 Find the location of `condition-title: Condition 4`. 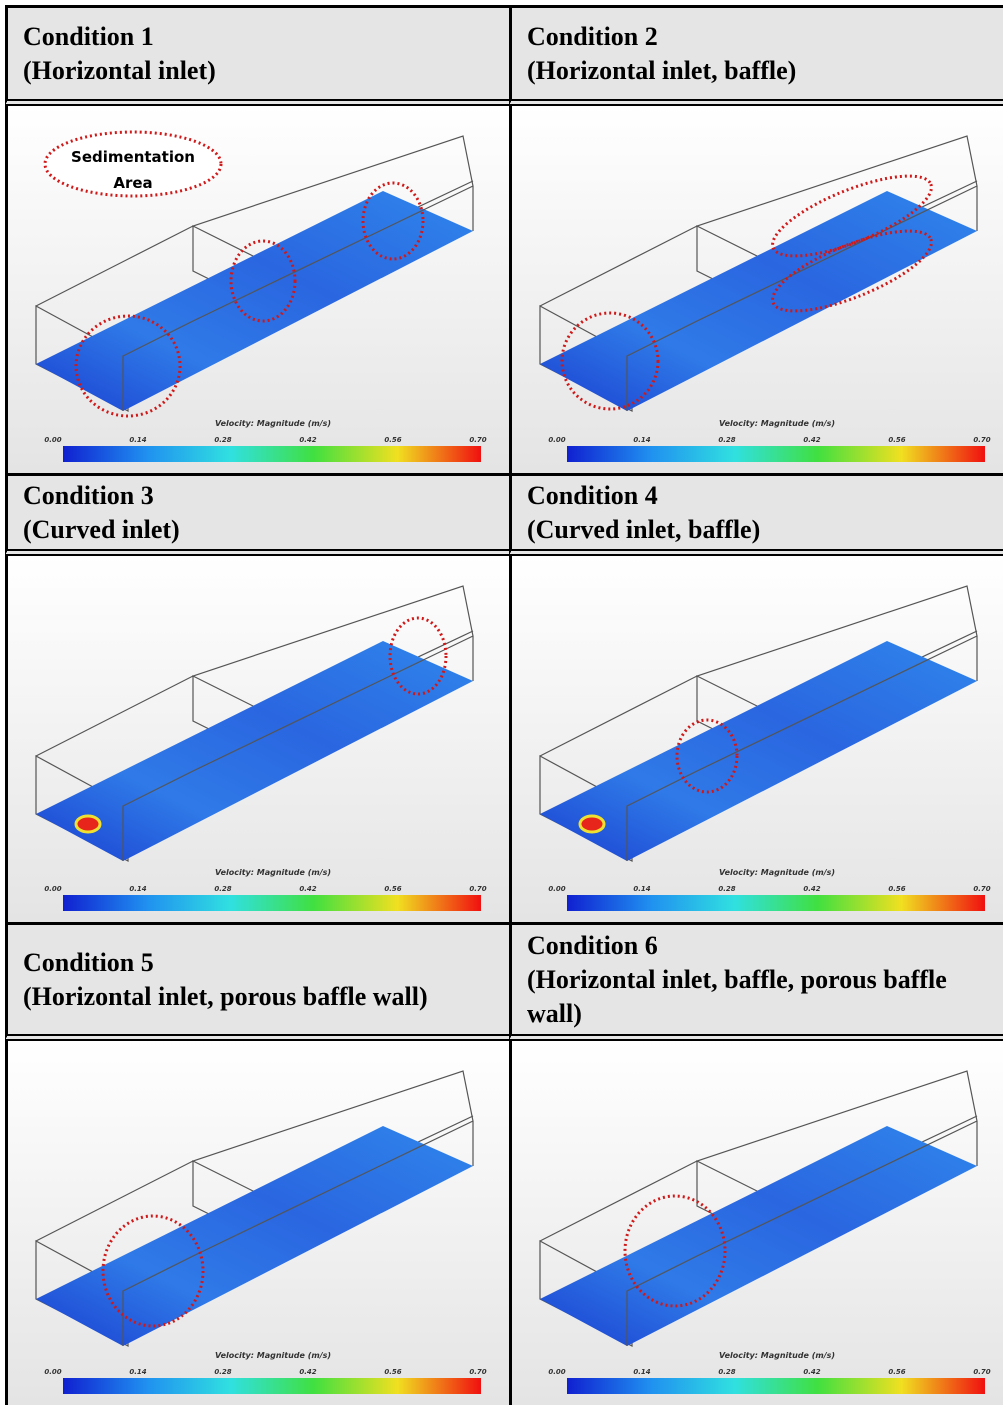

condition-title: Condition 4 is located at coordinates (592, 495).